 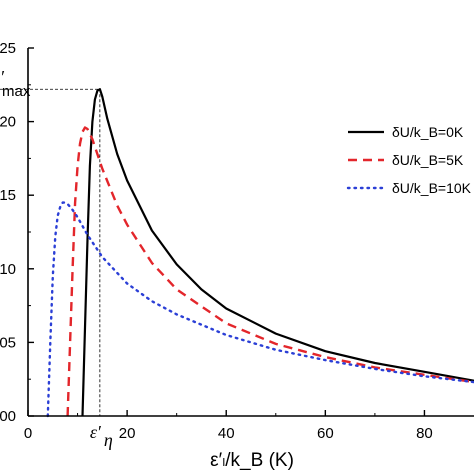 I want to click on legend: δU/k_B=0K δU/k_B=5K δU/k_B=10K, so click(x=409, y=160).